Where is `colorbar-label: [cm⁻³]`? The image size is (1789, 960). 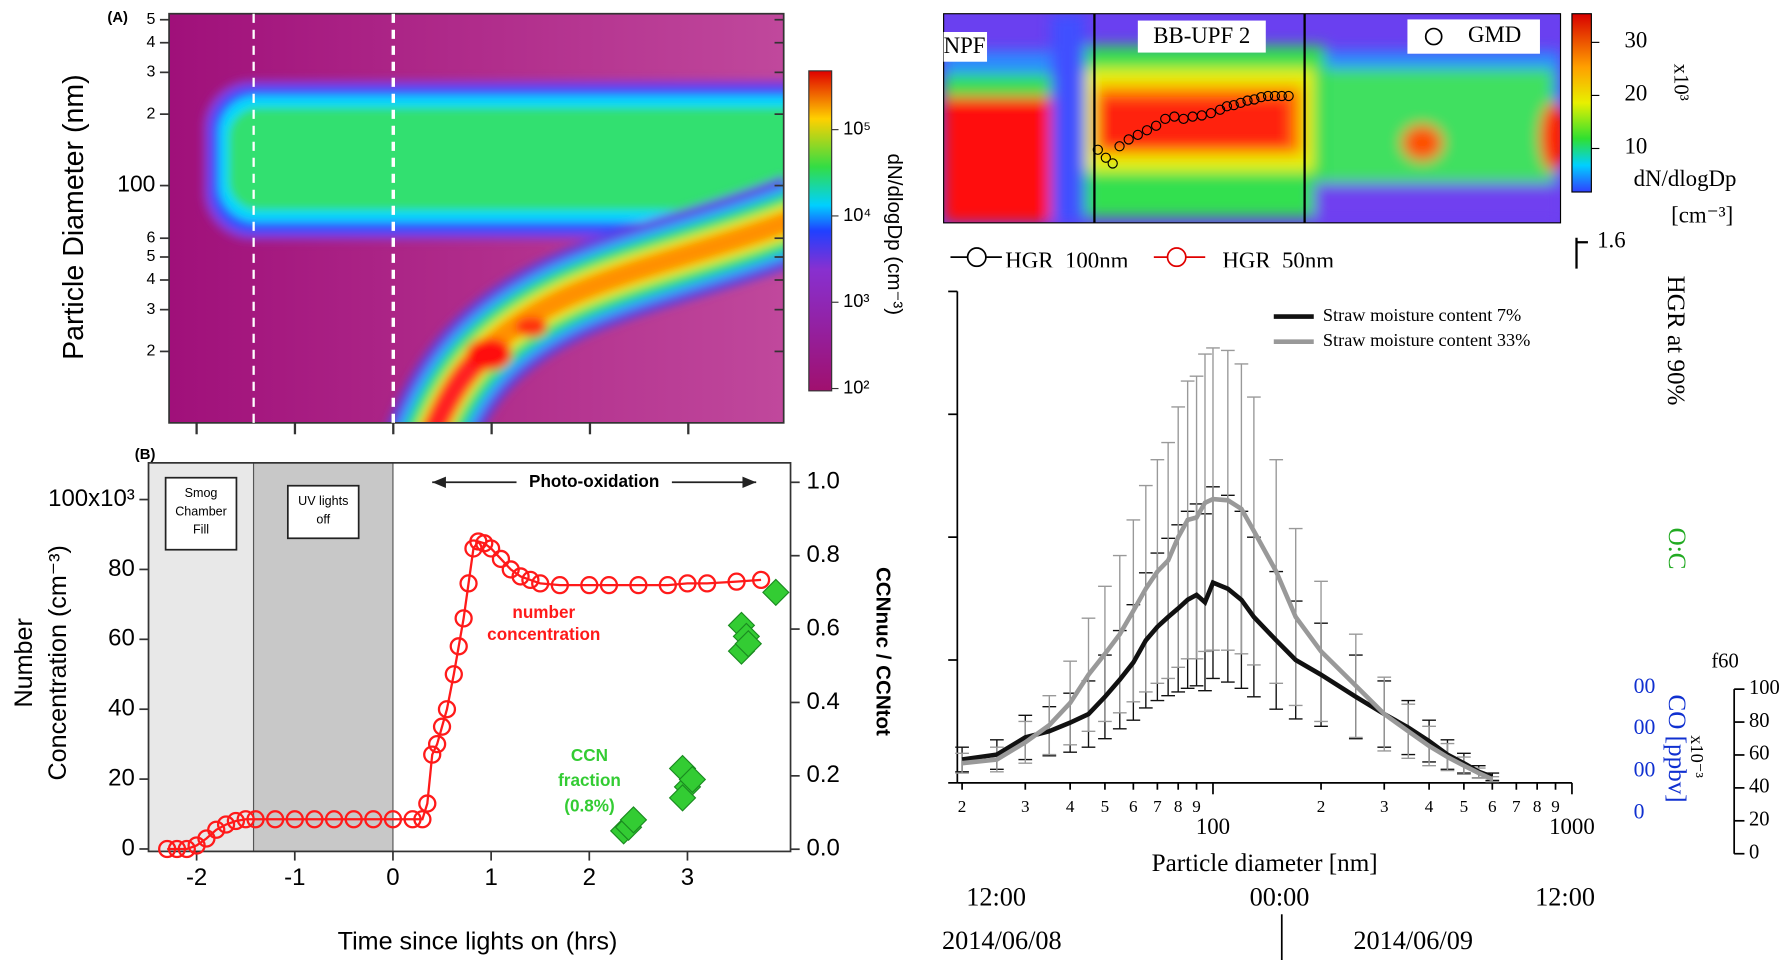 colorbar-label: [cm⁻³] is located at coordinates (1702, 214).